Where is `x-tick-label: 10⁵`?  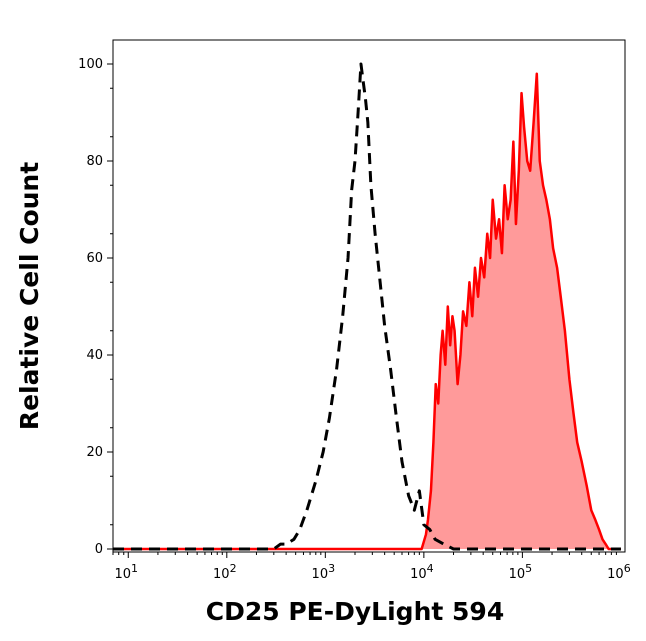 x-tick-label: 10⁵ is located at coordinates (521, 572).